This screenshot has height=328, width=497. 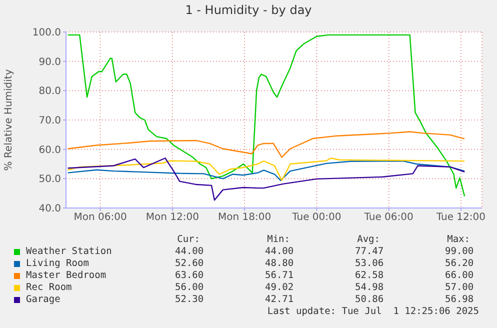 What do you see at coordinates (100, 218) in the screenshot?
I see `x-tick-label: Mon 06:00` at bounding box center [100, 218].